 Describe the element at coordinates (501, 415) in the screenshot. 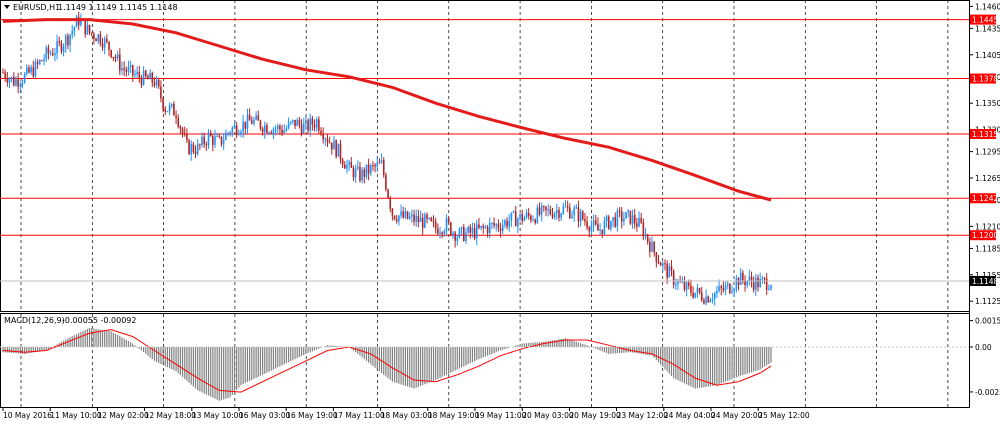

I see `time-tick-label: 19 May 11:00` at that location.